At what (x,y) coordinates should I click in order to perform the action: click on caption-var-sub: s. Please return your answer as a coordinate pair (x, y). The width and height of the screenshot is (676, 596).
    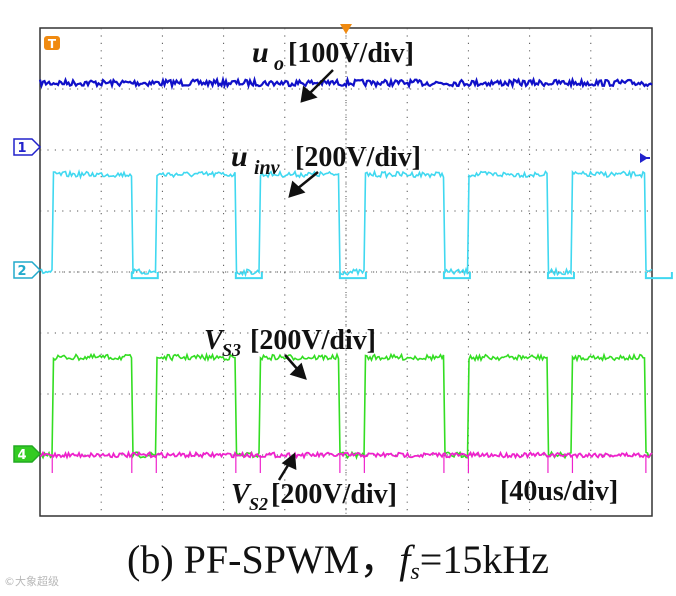
    Looking at the image, I should click on (415, 572).